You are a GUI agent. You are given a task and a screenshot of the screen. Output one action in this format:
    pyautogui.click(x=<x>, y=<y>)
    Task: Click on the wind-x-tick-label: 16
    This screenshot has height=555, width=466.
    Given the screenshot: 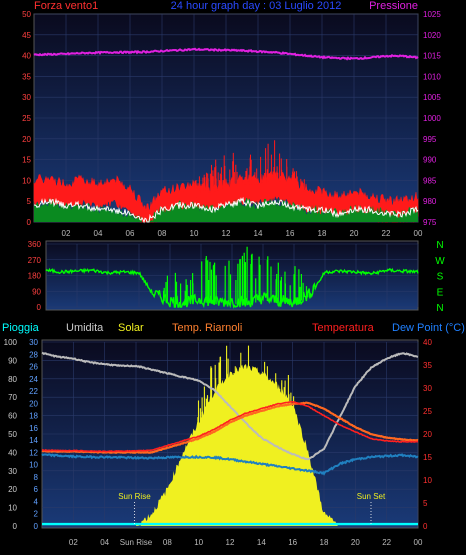 What is the action you would take?
    pyautogui.click(x=290, y=233)
    